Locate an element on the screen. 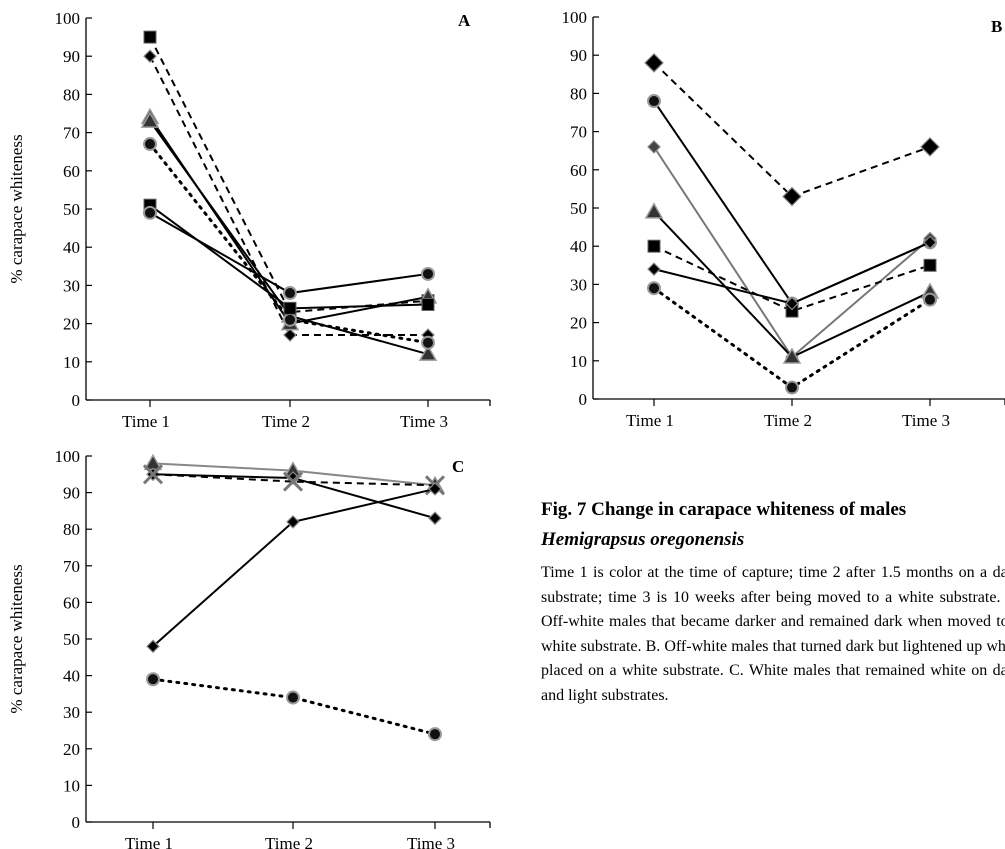 The image size is (1005, 849). y-tick-label-b: 70 is located at coordinates (578, 132).